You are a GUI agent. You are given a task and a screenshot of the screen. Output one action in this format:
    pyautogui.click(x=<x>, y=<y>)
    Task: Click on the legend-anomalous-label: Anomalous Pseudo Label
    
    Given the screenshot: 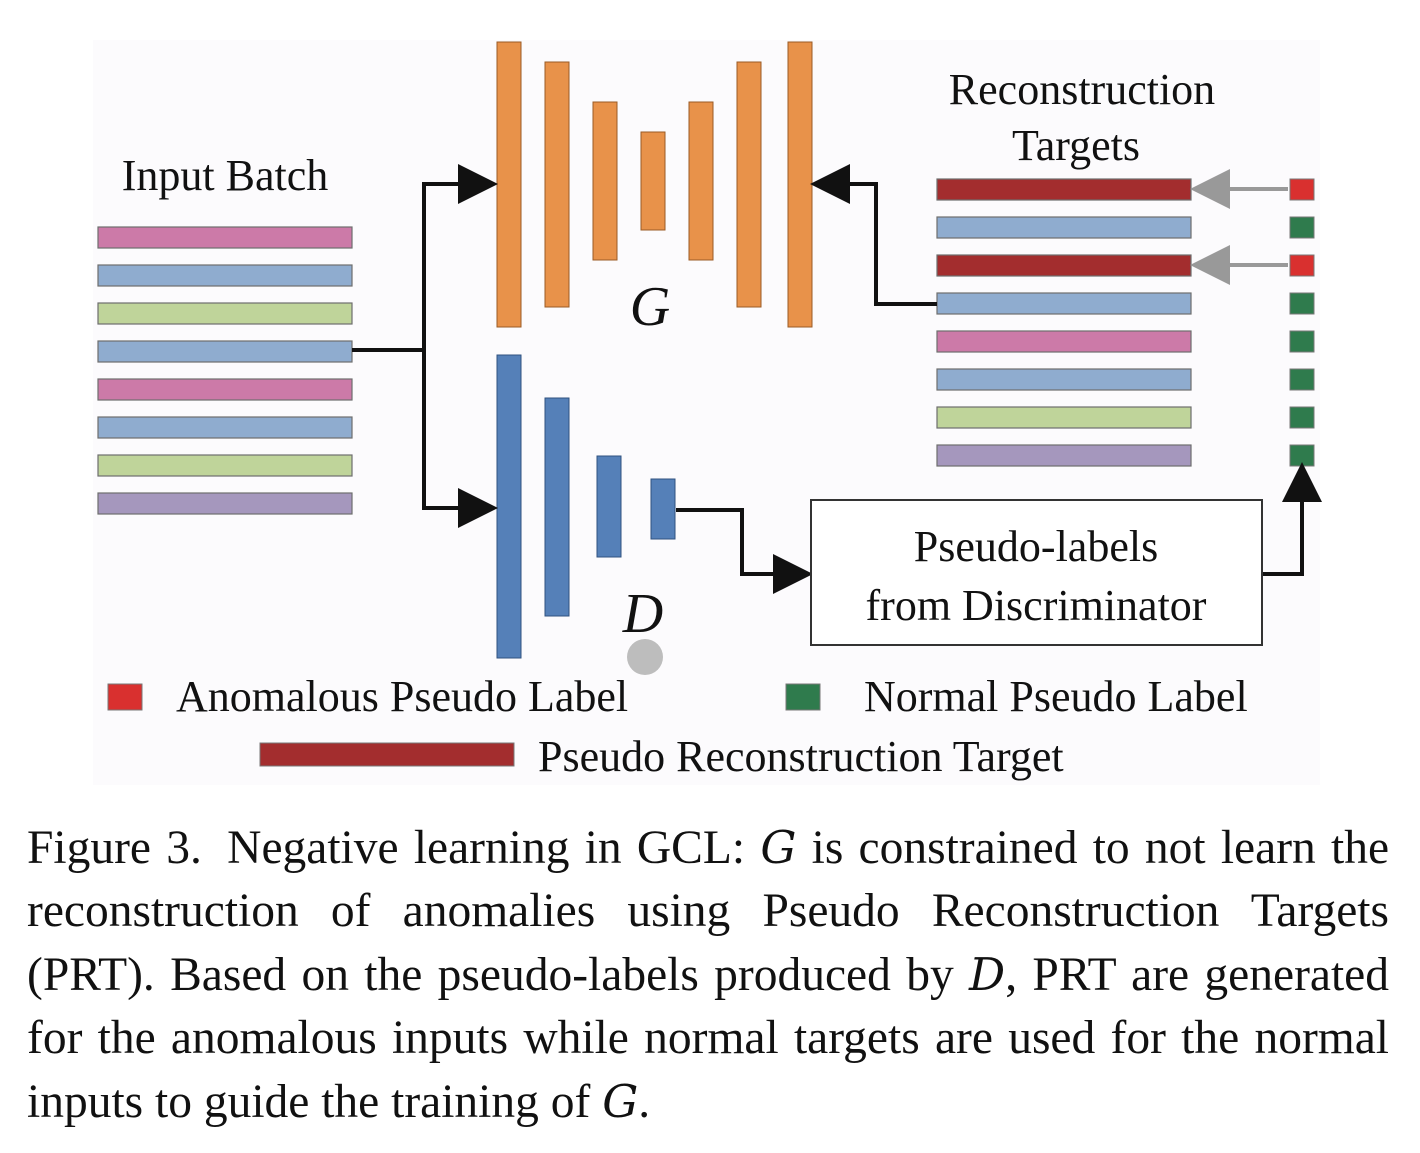 What is the action you would take?
    pyautogui.click(x=402, y=696)
    